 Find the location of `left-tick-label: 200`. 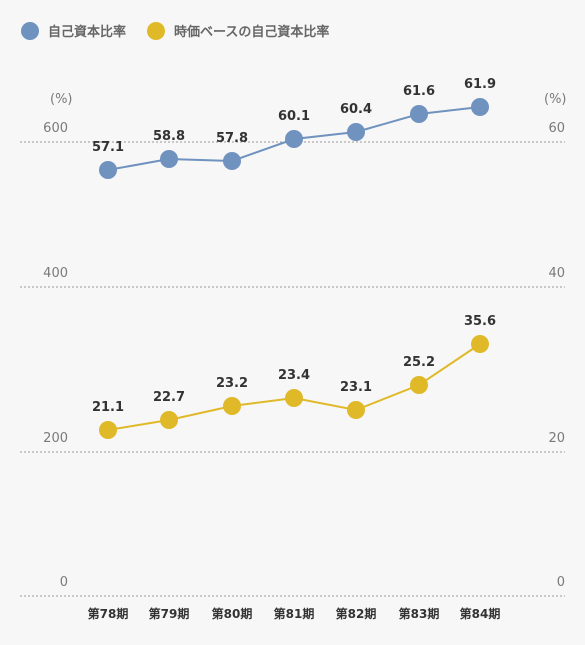

left-tick-label: 200 is located at coordinates (55, 438).